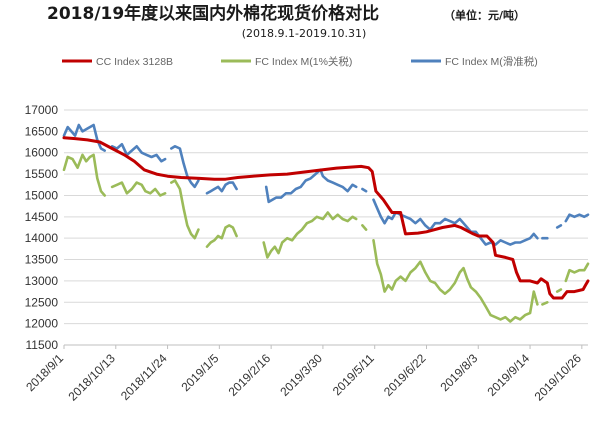  I want to click on x-tick-label: 2019/9/14, so click(509, 375).